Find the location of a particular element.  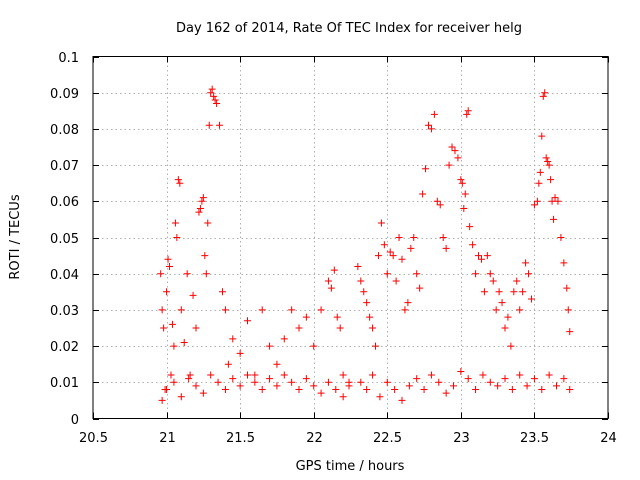

y-tick-label: 0.05 is located at coordinates (64, 239).